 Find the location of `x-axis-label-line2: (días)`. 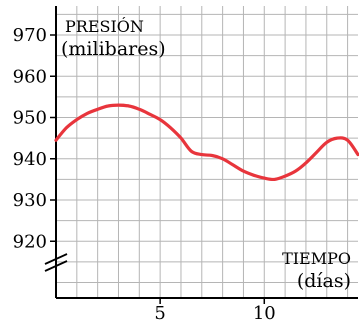

x-axis-label-line2: (días) is located at coordinates (324, 281).